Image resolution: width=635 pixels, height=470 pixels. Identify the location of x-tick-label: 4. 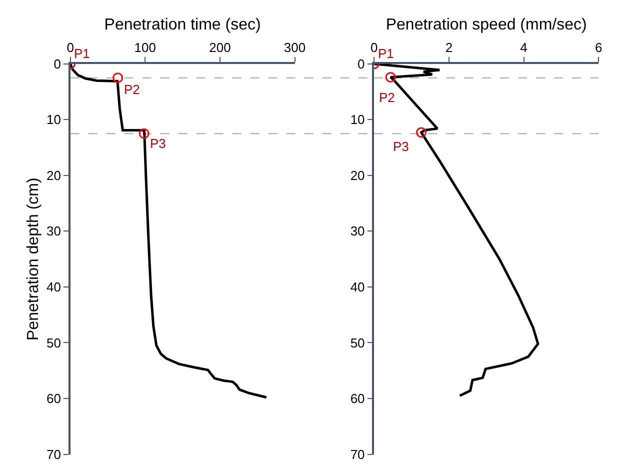
(524, 47).